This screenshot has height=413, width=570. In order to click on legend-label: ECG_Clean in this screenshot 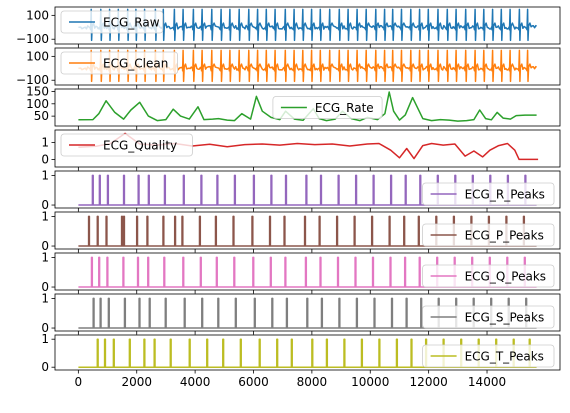, I will do `click(135, 64)`.